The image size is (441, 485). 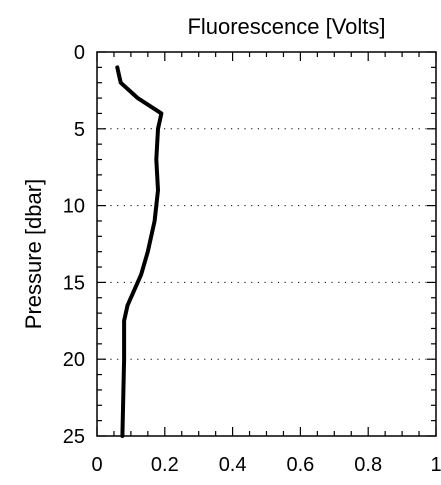 I want to click on y-tick-label: 15, so click(x=74, y=283).